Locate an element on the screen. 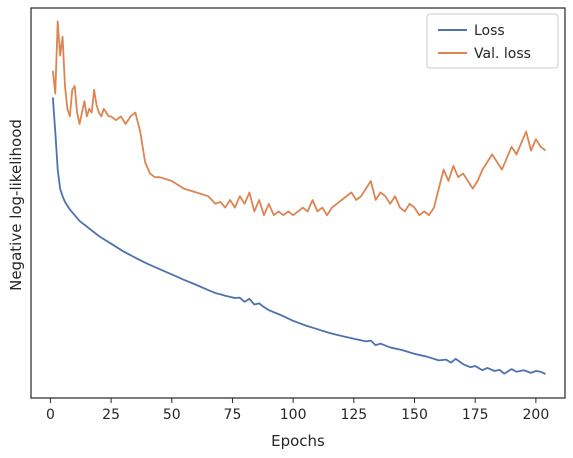 The height and width of the screenshot is (458, 573). x-tick-label: 150 is located at coordinates (414, 415).